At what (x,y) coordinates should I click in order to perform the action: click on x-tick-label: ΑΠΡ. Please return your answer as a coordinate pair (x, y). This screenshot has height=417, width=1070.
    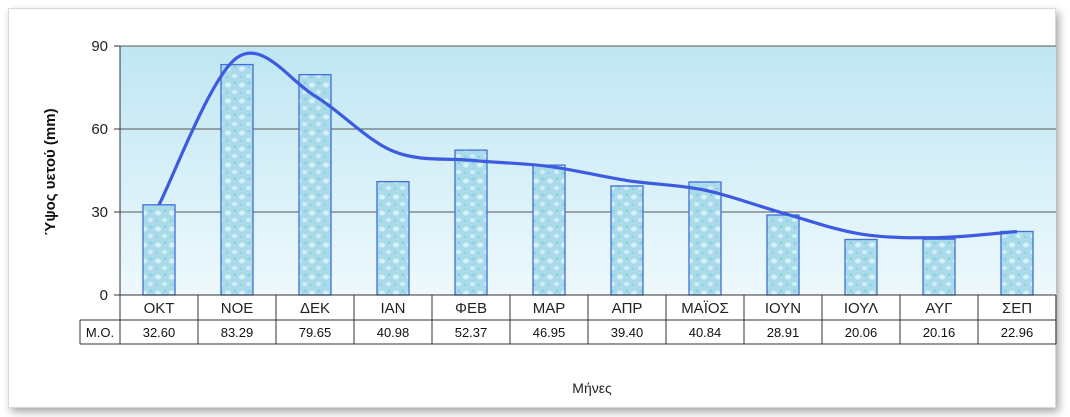
    Looking at the image, I should click on (627, 308).